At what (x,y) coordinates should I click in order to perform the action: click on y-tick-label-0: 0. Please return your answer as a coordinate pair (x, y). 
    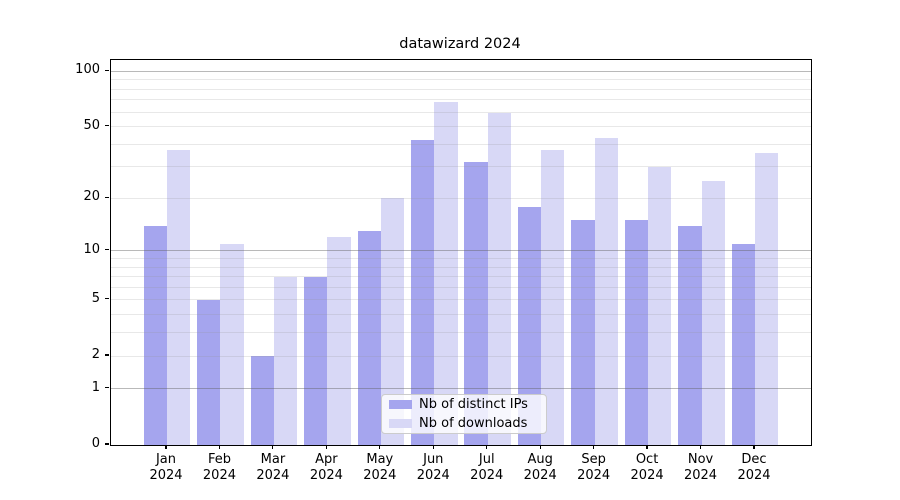
    Looking at the image, I should click on (95, 443).